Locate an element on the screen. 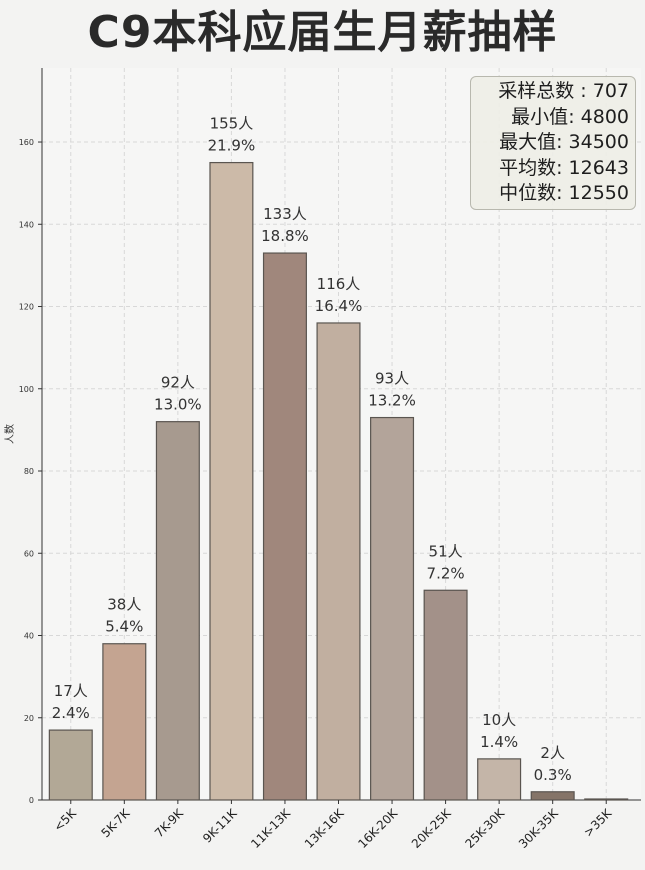 The width and height of the screenshot is (645, 870). bar-count-label: 92人 is located at coordinates (178, 383).